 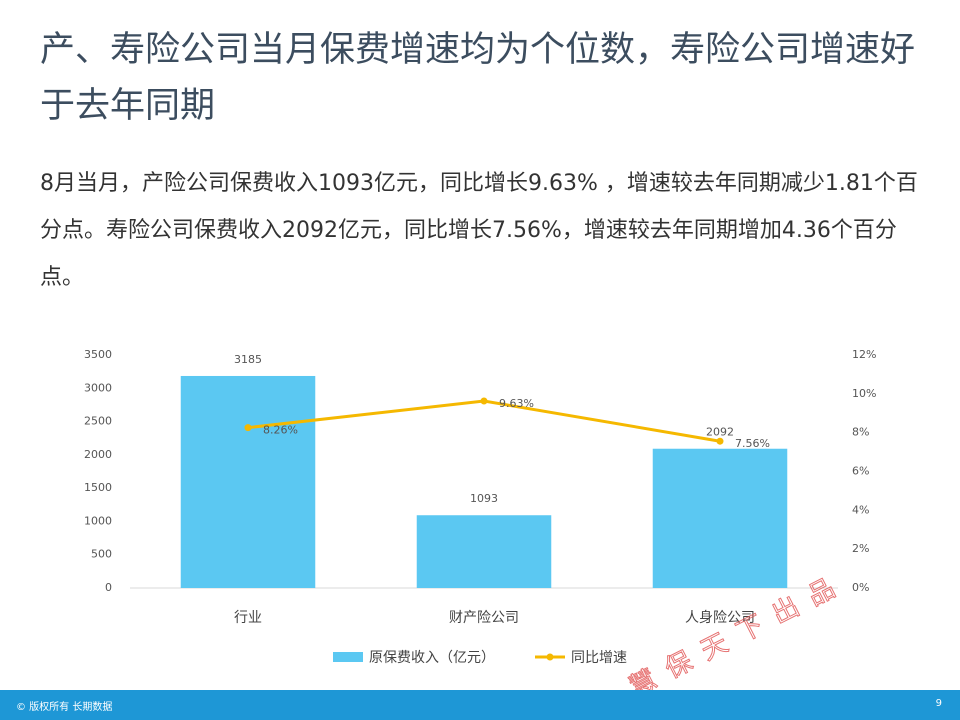 I want to click on y-tick-label: 2500, so click(x=98, y=421).